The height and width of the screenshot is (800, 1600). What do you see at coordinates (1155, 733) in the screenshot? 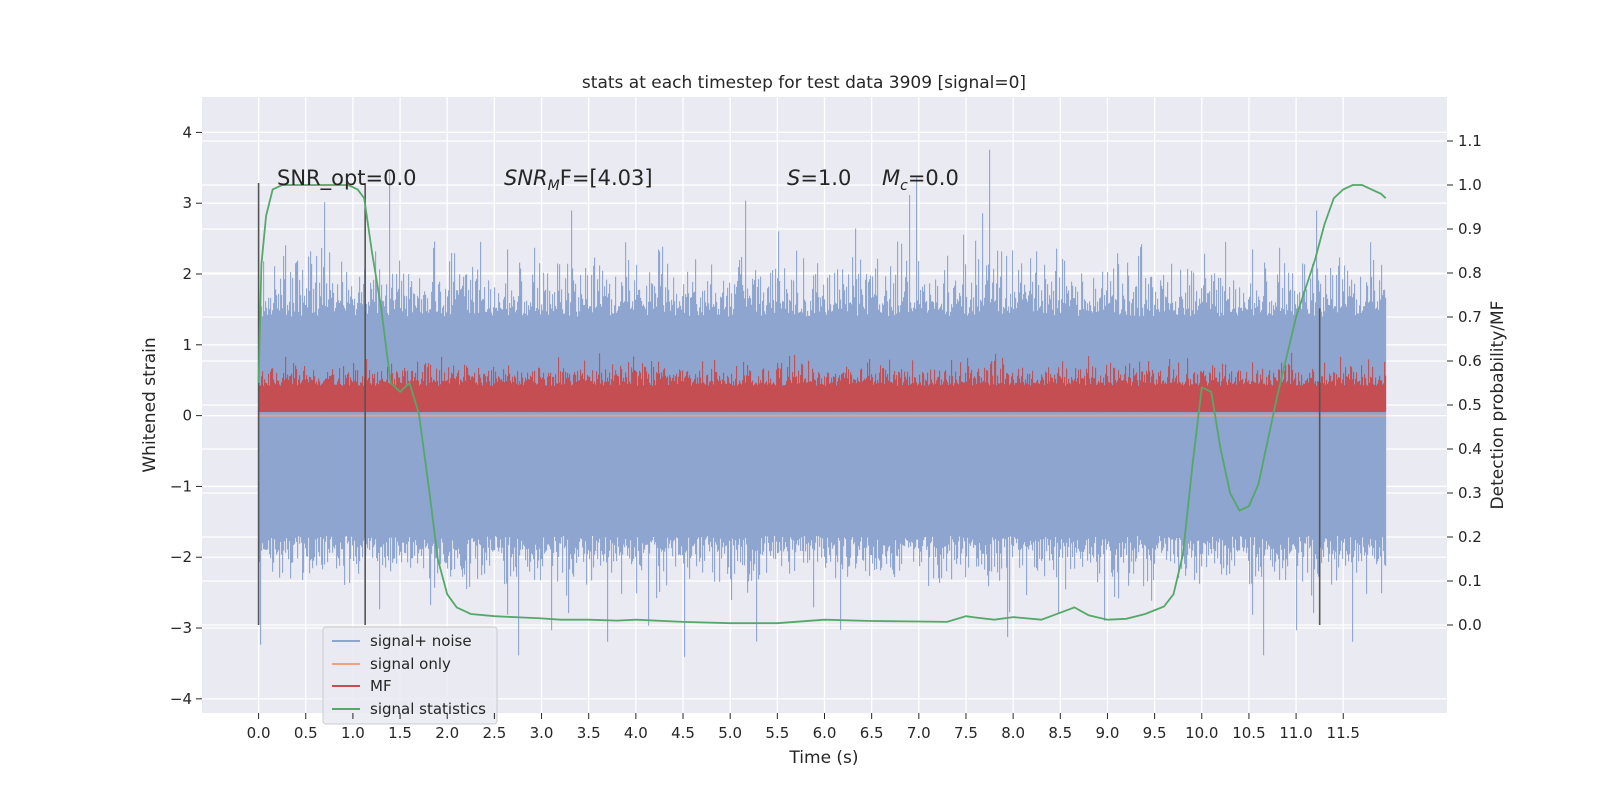
I see `x-tick-label: 9.5` at bounding box center [1155, 733].